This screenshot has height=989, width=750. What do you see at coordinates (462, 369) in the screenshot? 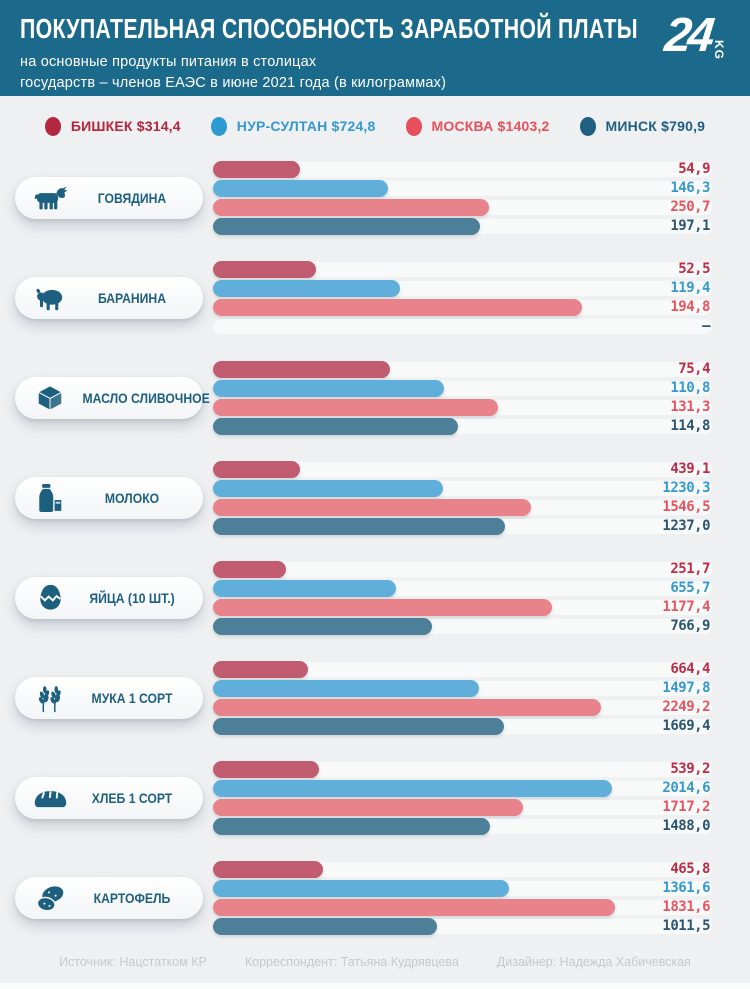
I see `bar-row-bishkek: 75,4` at bounding box center [462, 369].